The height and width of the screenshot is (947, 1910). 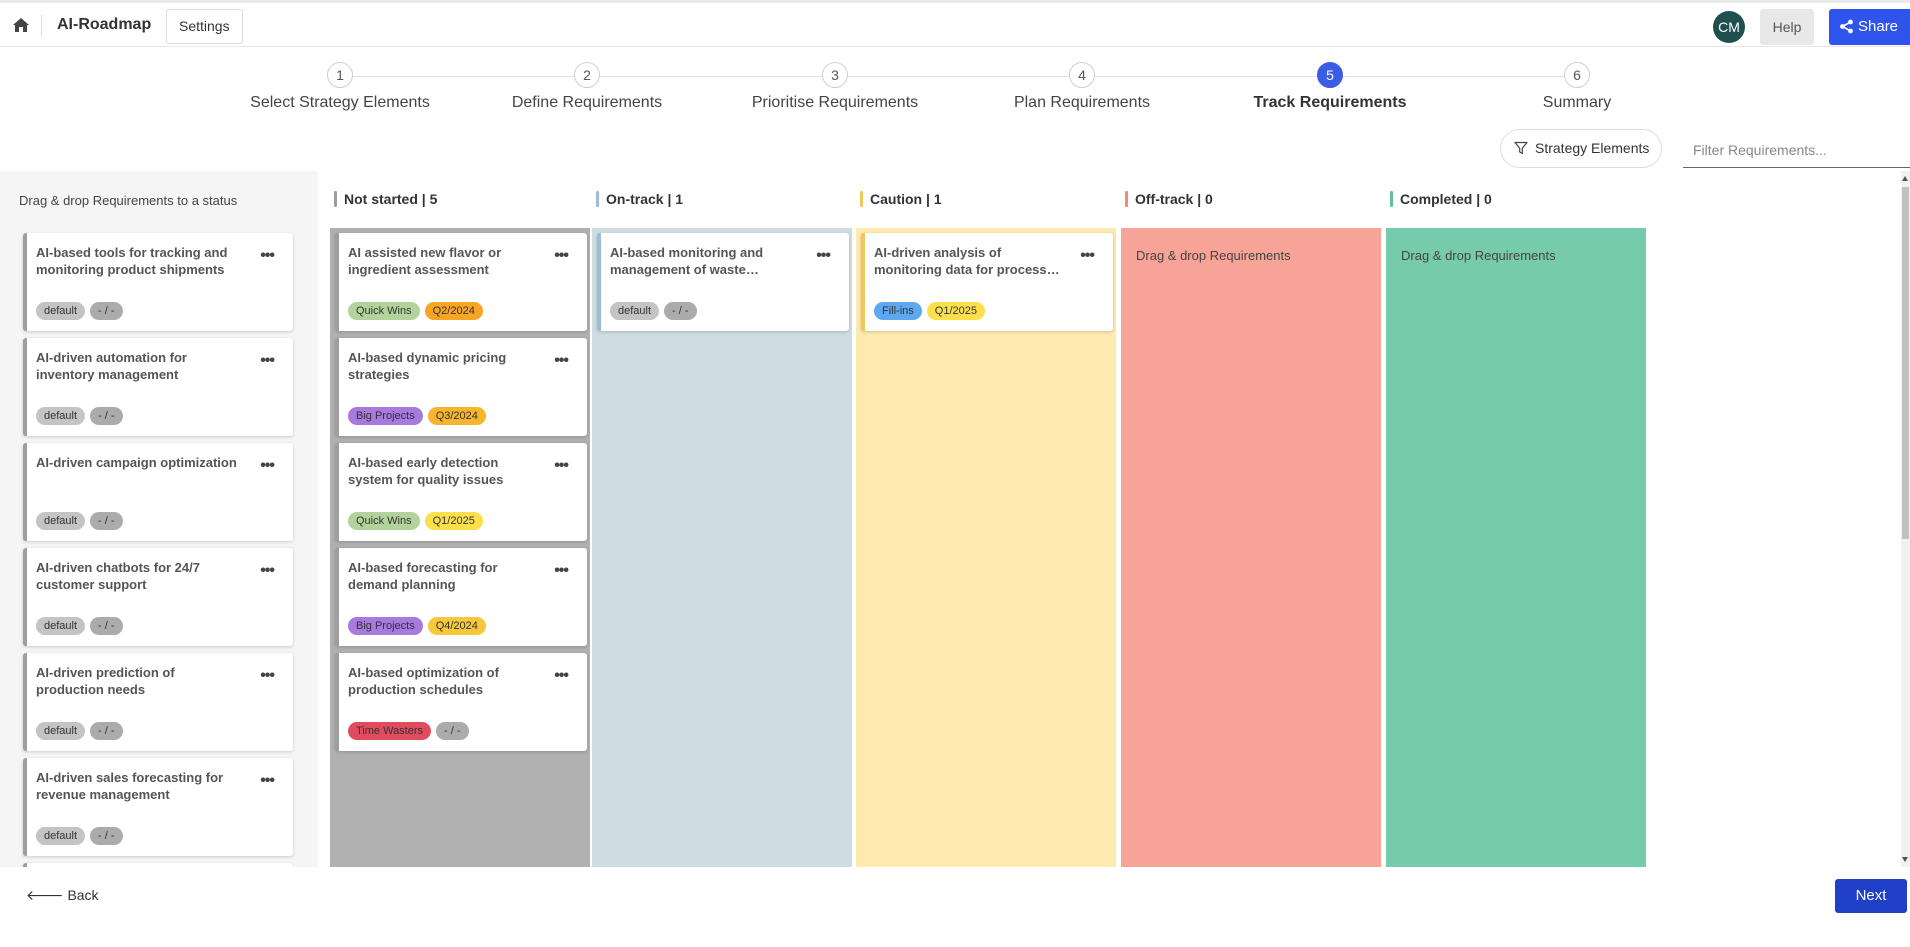 I want to click on home-icon, so click(x=21, y=25).